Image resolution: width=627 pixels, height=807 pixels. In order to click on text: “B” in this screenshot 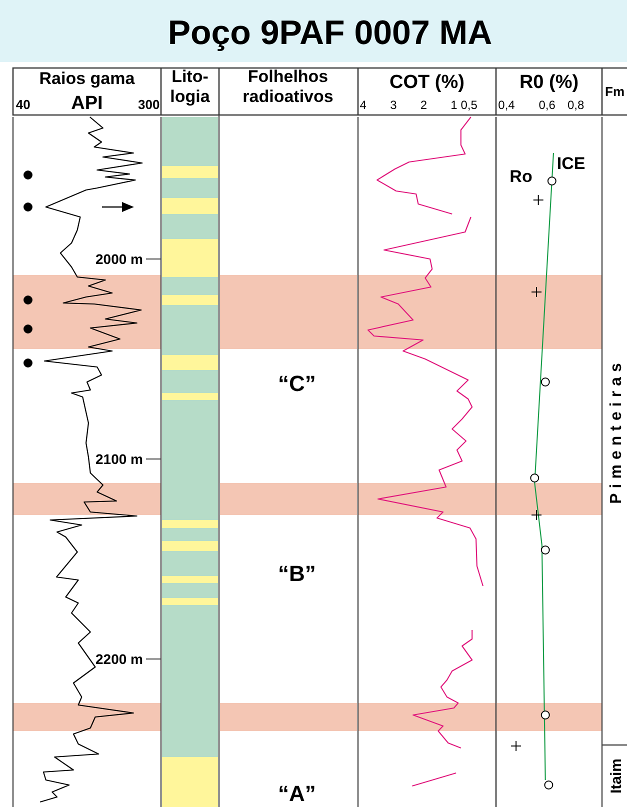, I will do `click(297, 573)`.